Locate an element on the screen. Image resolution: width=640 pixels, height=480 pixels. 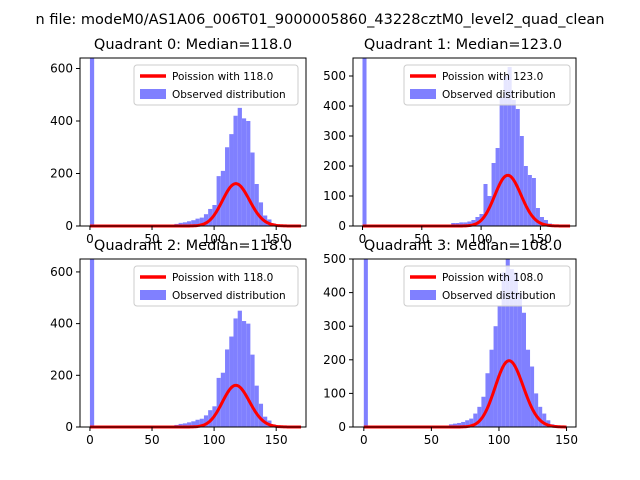
y-tick-label: 600 is located at coordinates (61, 272).